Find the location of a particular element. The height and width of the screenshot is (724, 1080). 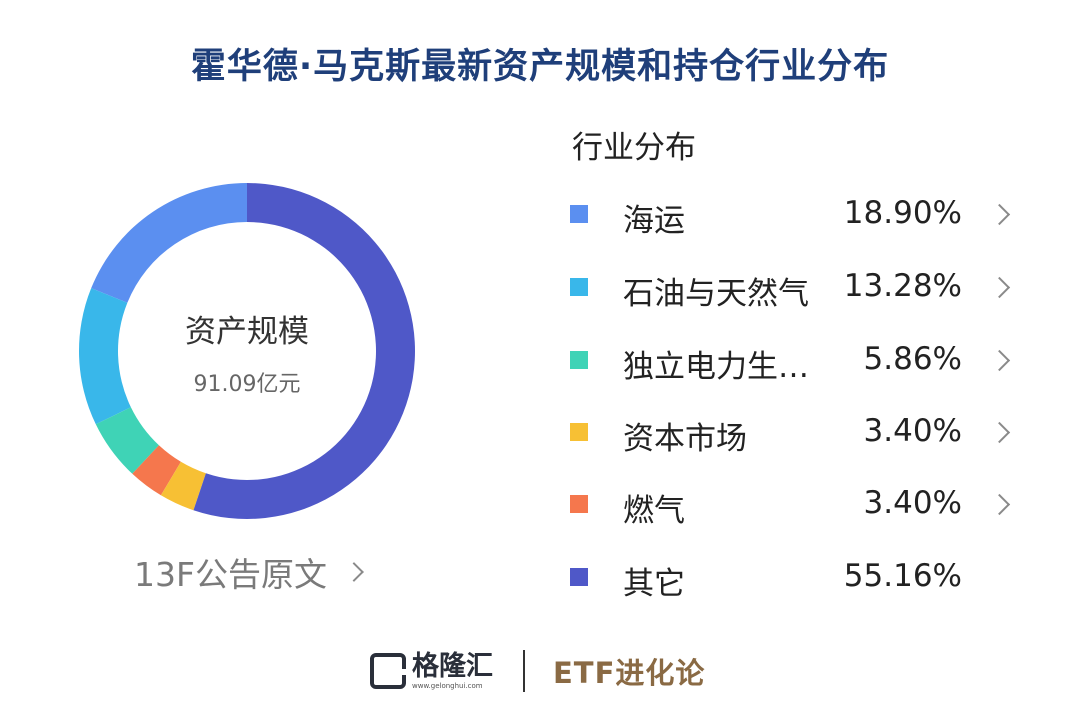

logo-url: www.gelonghui.com is located at coordinates (447, 685).